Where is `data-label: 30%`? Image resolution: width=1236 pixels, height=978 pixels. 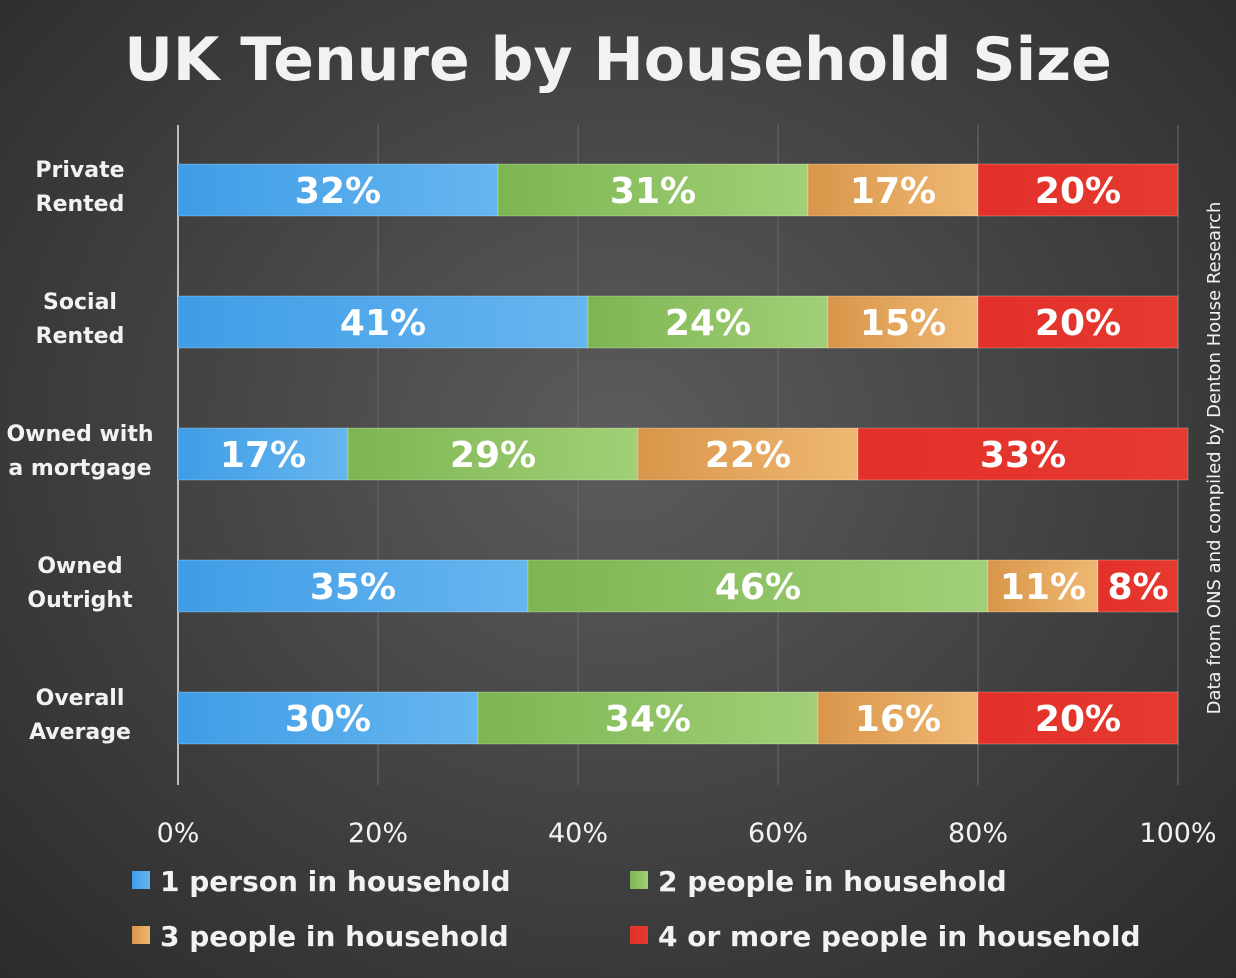 data-label: 30% is located at coordinates (328, 719).